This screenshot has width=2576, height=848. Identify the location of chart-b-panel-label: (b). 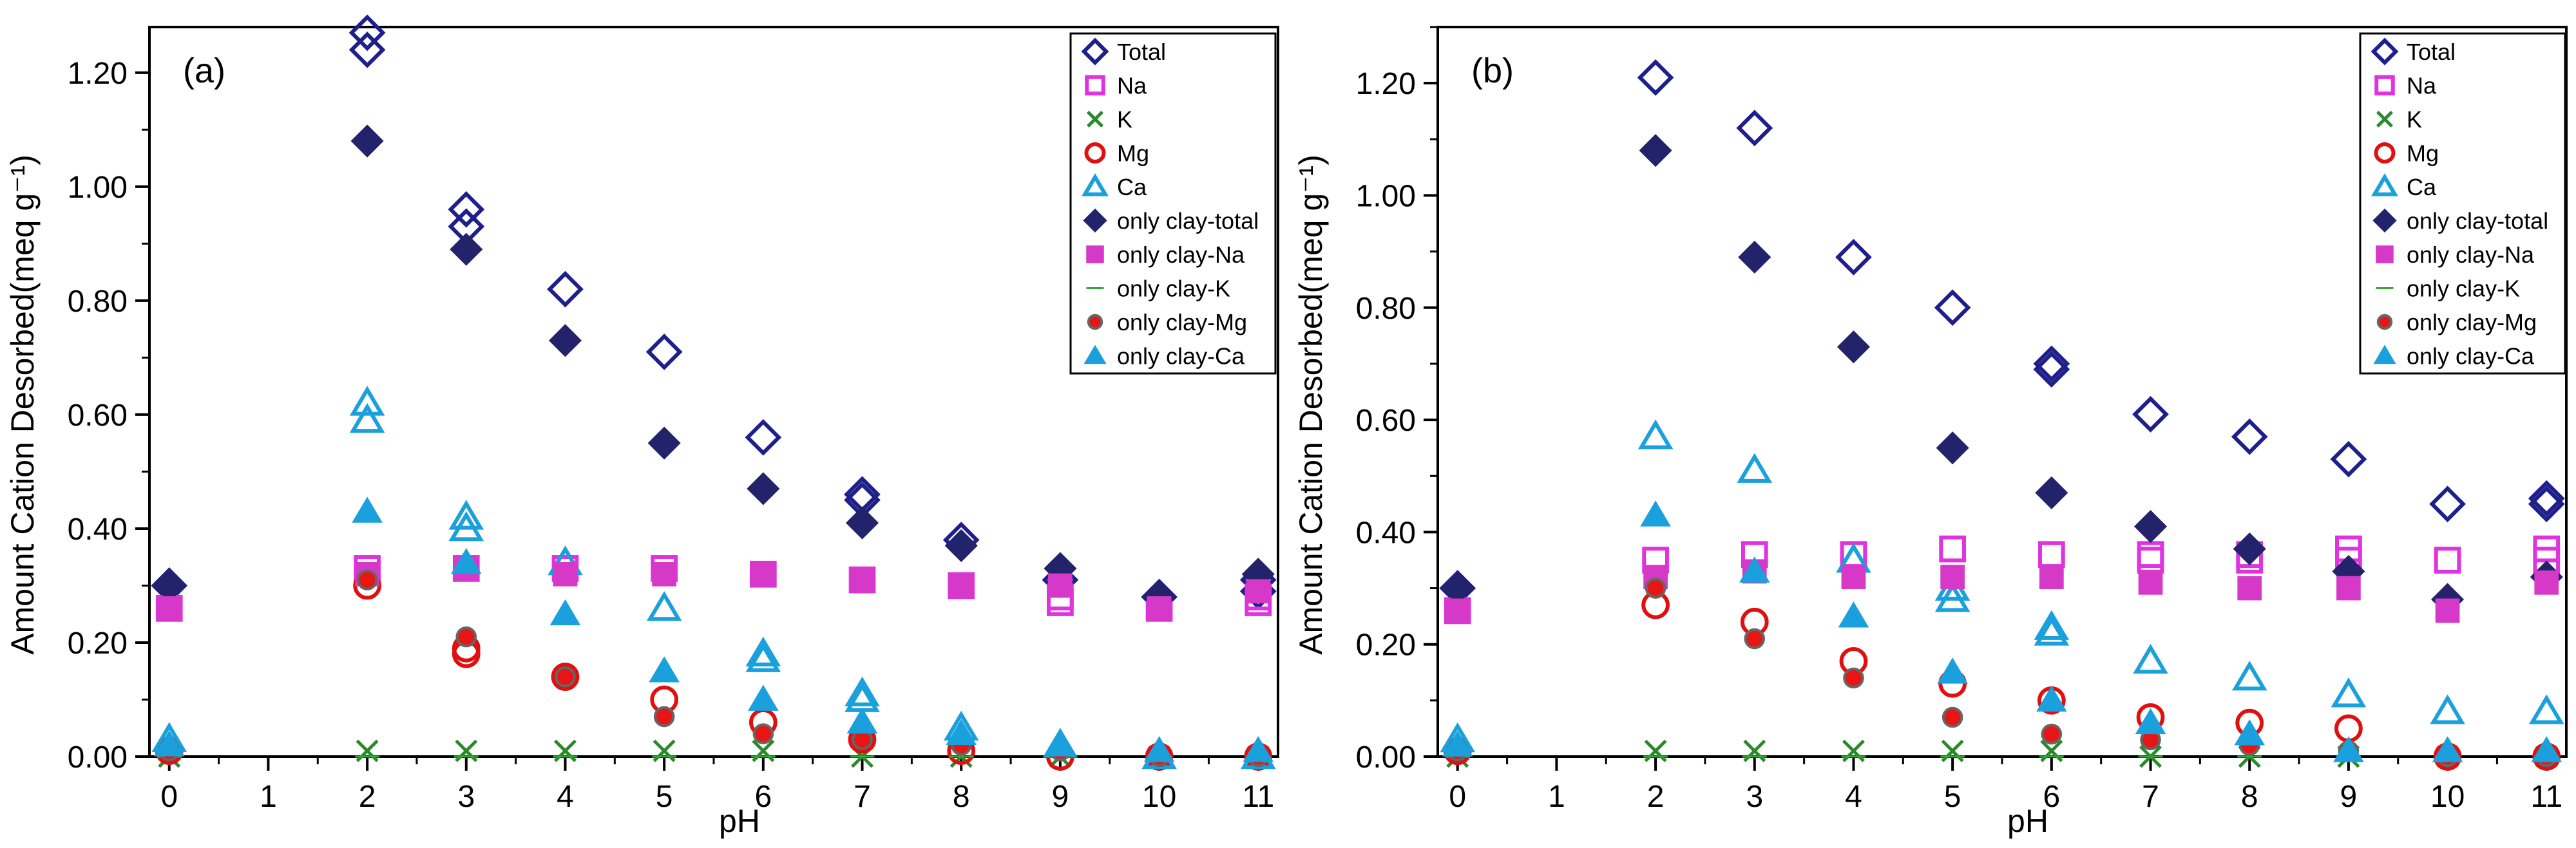
(1492, 71).